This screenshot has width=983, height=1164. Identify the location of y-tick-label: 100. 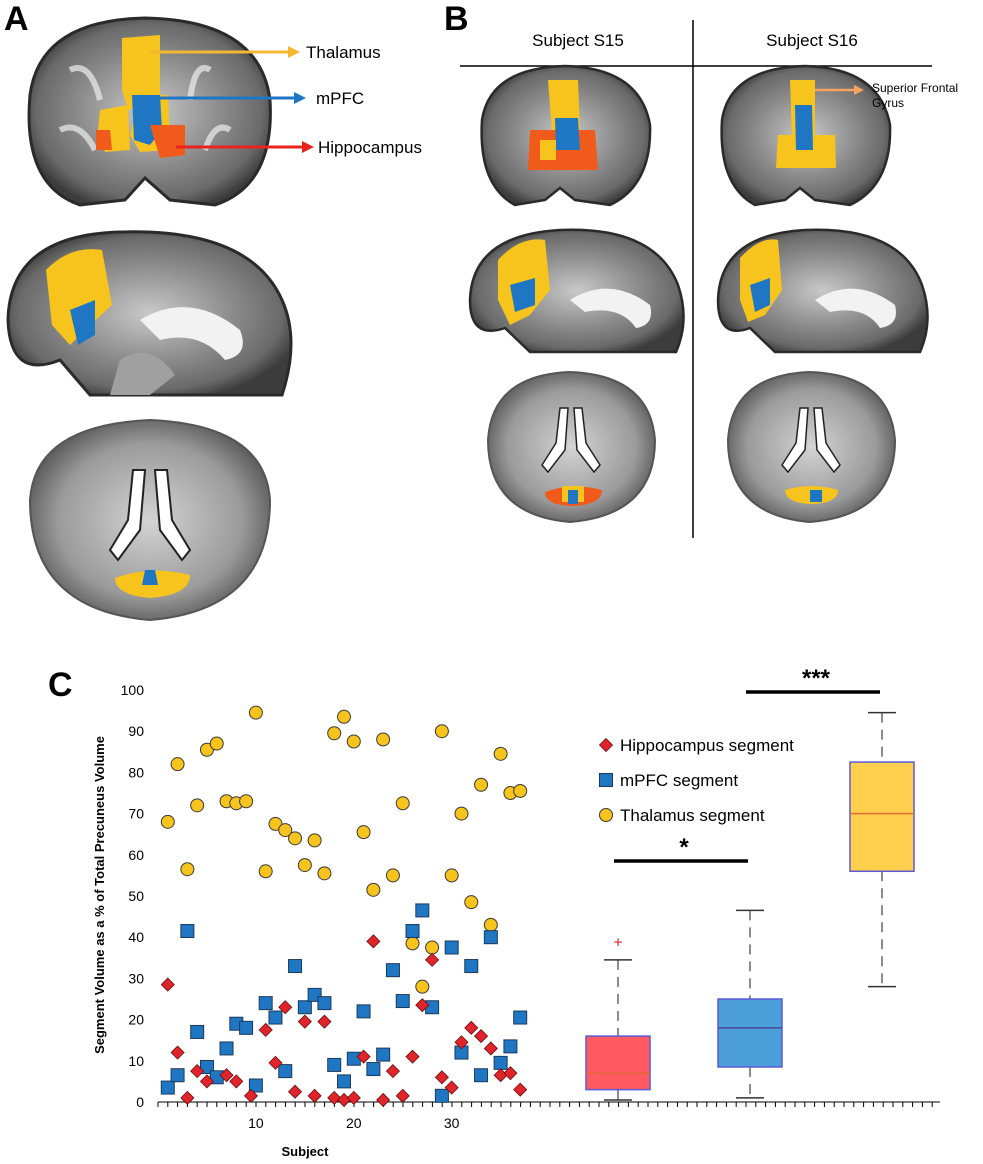
(133, 690).